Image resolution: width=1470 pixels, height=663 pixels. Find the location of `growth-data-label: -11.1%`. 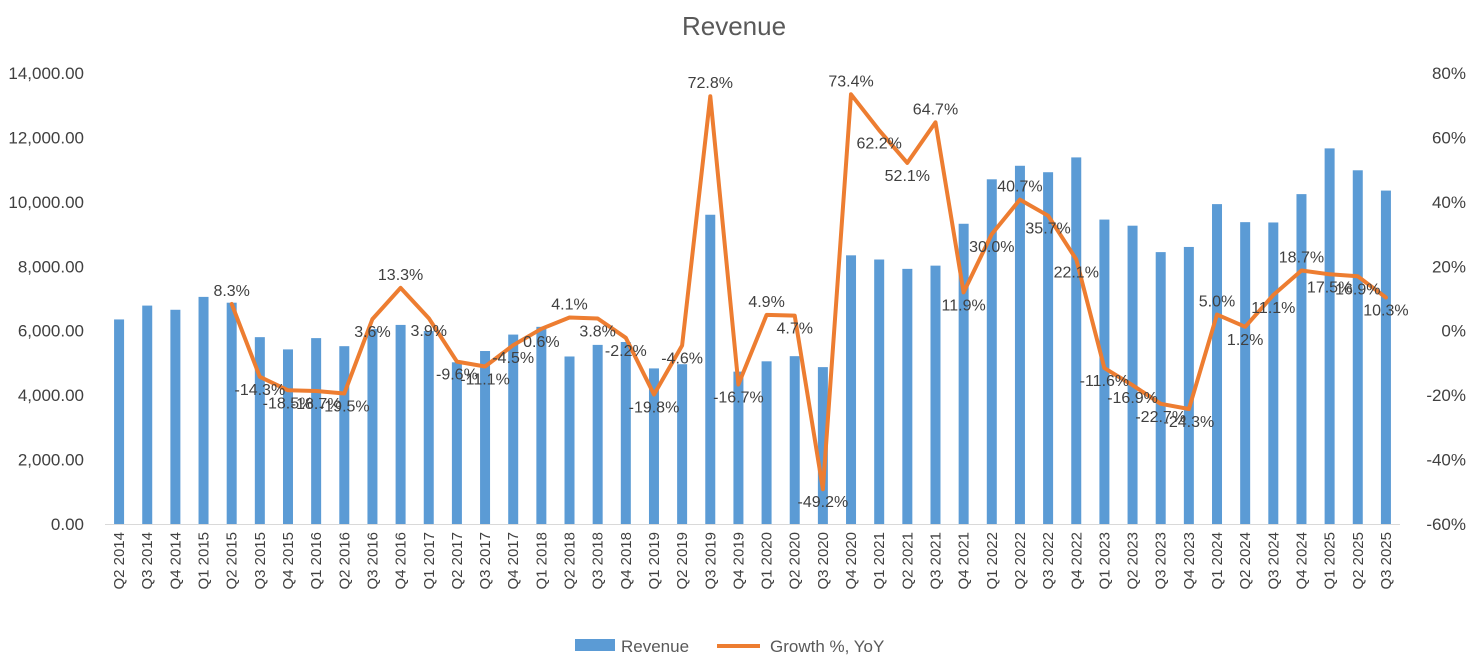

growth-data-label: -11.1% is located at coordinates (485, 379).